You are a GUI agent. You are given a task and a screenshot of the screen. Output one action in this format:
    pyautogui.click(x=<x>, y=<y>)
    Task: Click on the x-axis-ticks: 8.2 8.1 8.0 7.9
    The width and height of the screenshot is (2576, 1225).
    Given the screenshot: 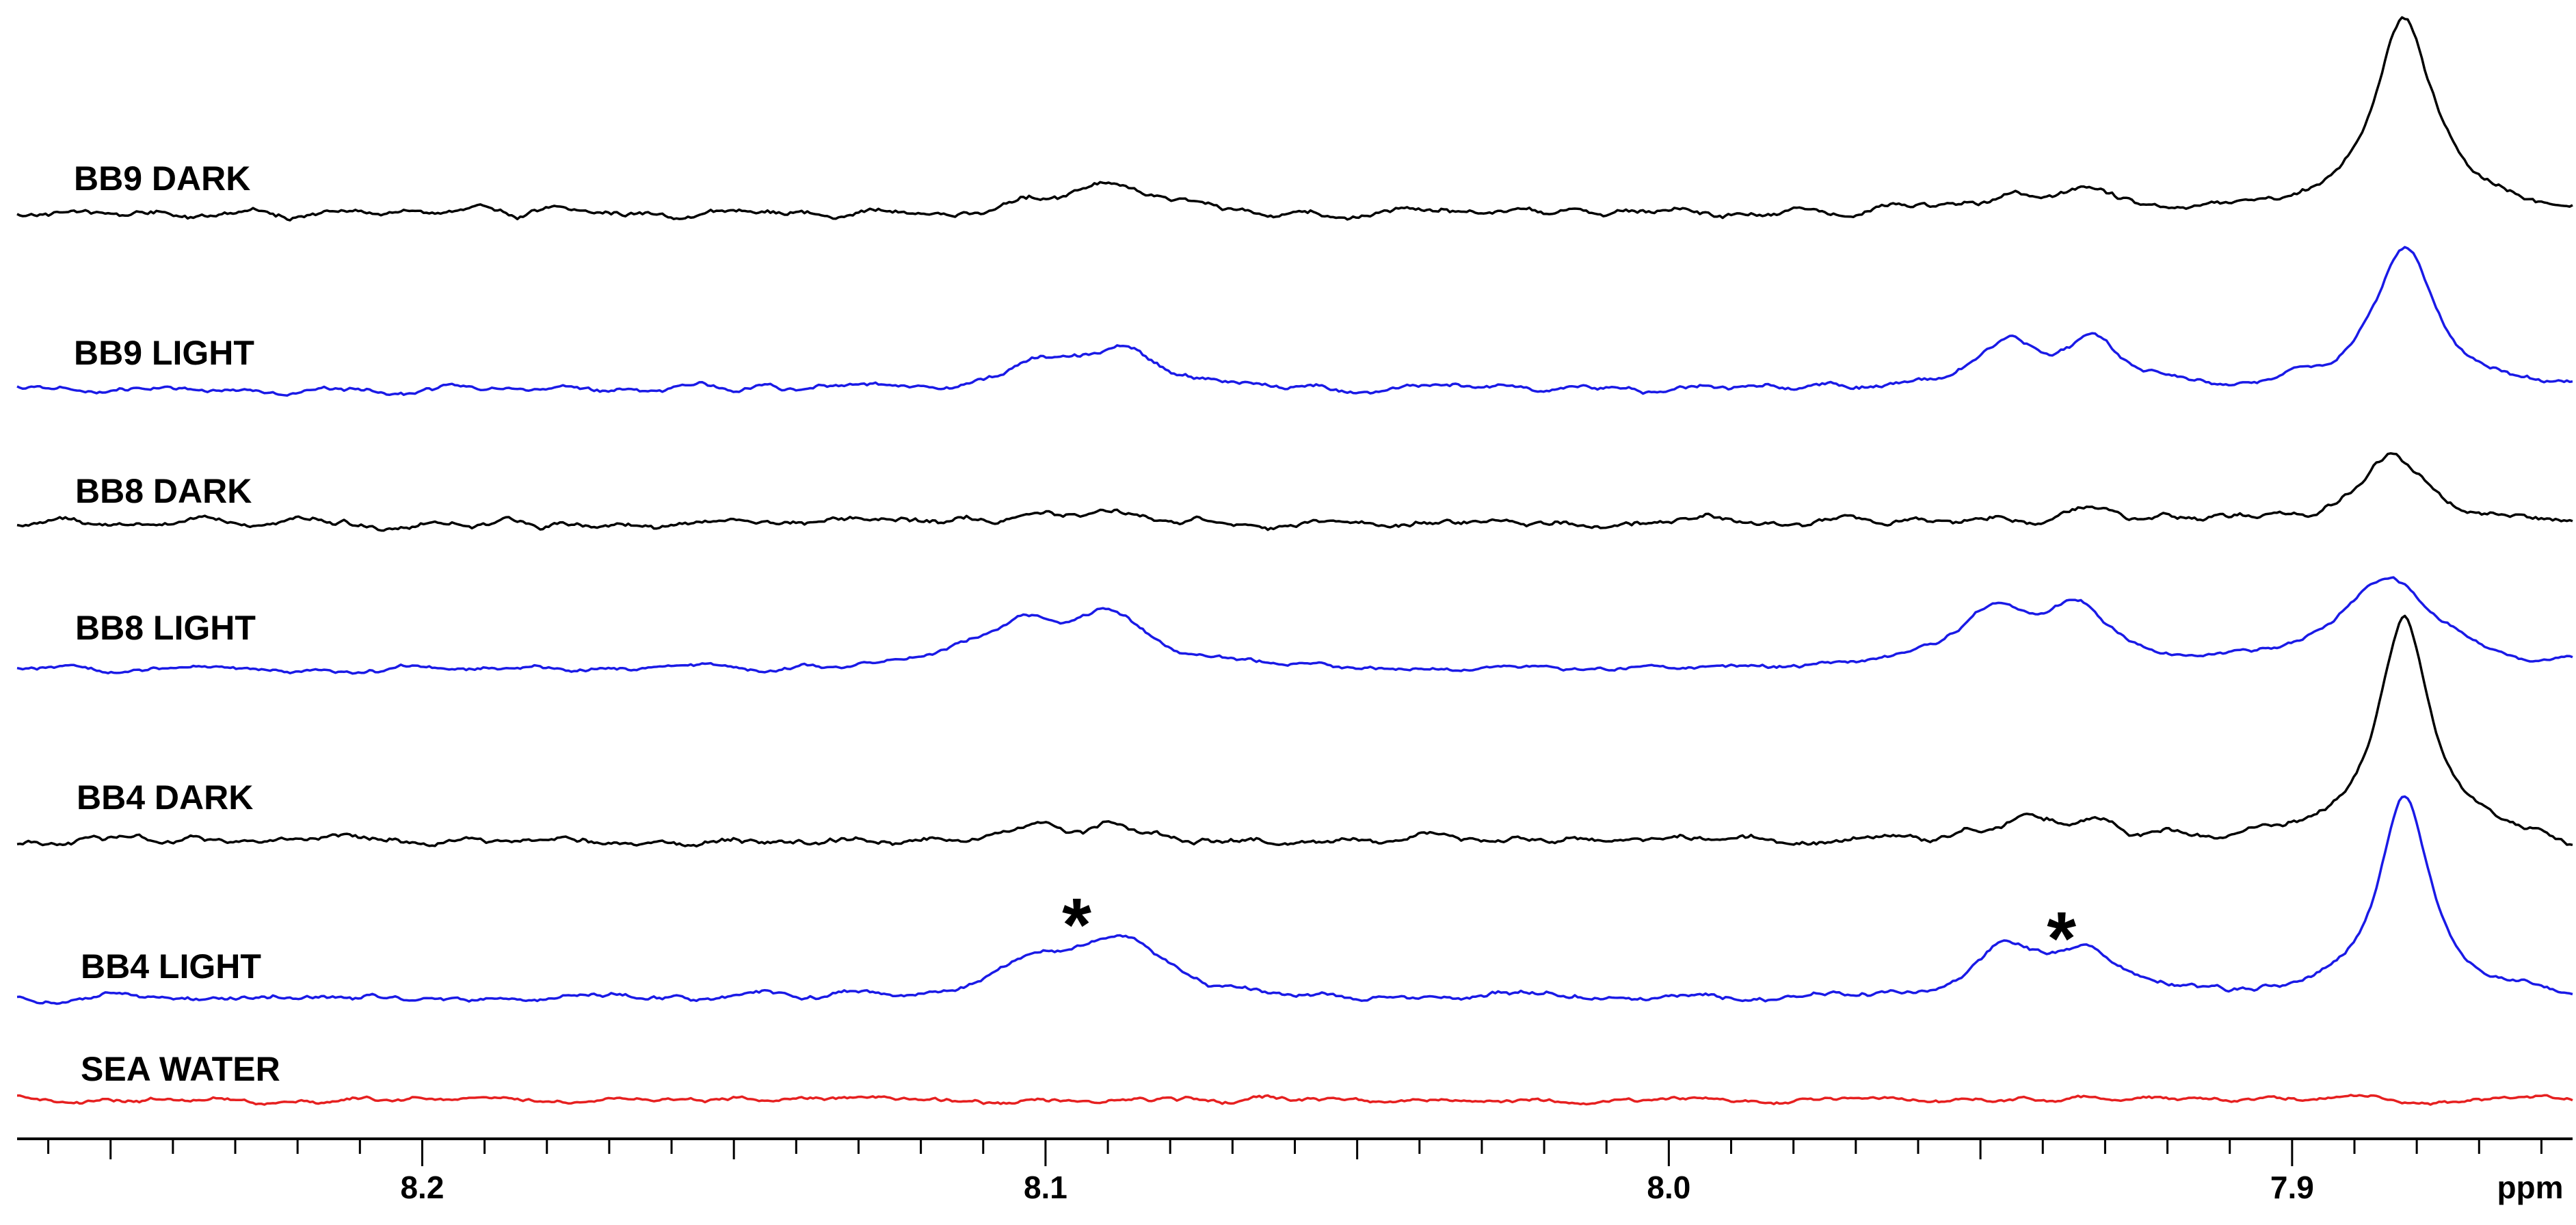 What is the action you would take?
    pyautogui.click(x=1294, y=1172)
    